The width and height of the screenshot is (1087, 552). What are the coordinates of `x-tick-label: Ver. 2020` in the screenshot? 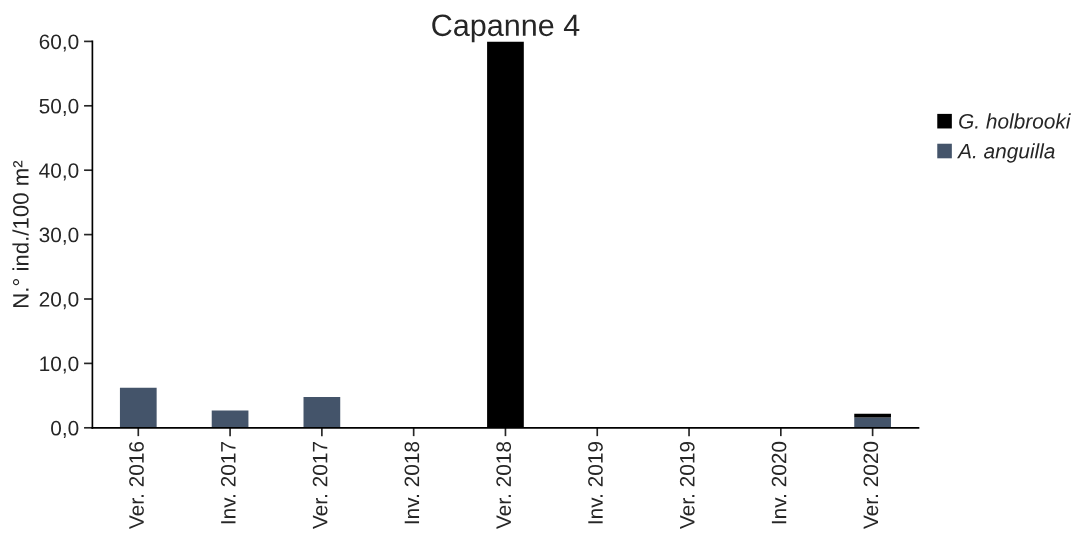 It's located at (871, 485).